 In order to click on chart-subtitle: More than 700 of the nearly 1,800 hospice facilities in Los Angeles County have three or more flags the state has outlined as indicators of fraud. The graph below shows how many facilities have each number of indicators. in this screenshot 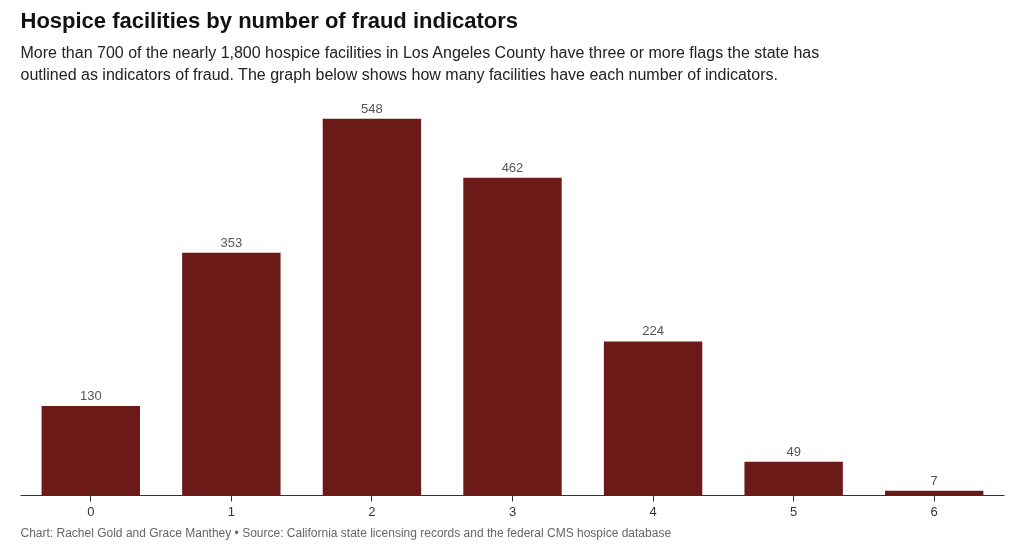, I will do `click(420, 64)`.